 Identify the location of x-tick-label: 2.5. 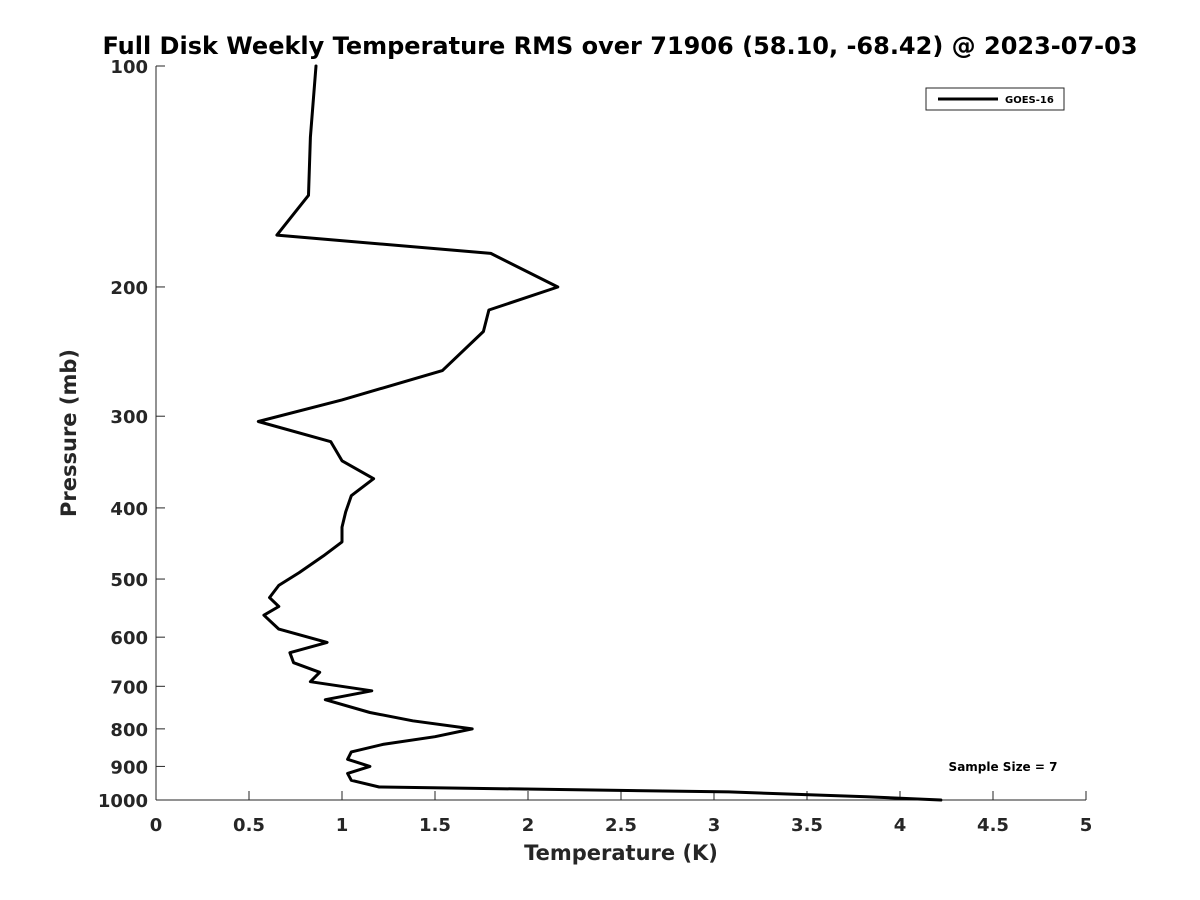
(621, 825).